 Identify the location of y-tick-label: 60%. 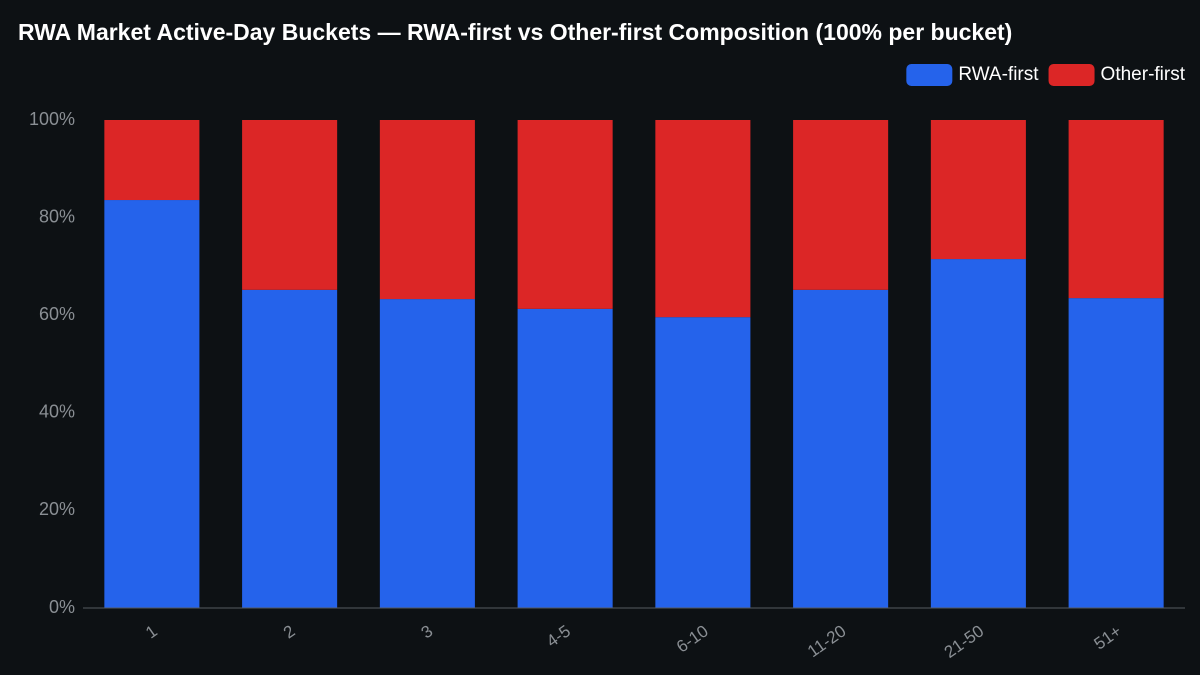
(57, 314).